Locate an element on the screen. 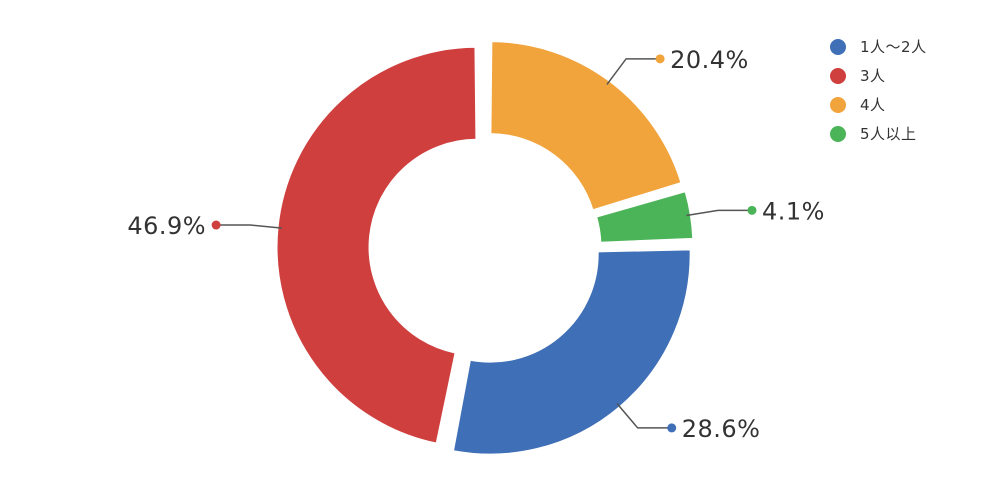  legend-item-4: 5人以上 is located at coordinates (910, 133).